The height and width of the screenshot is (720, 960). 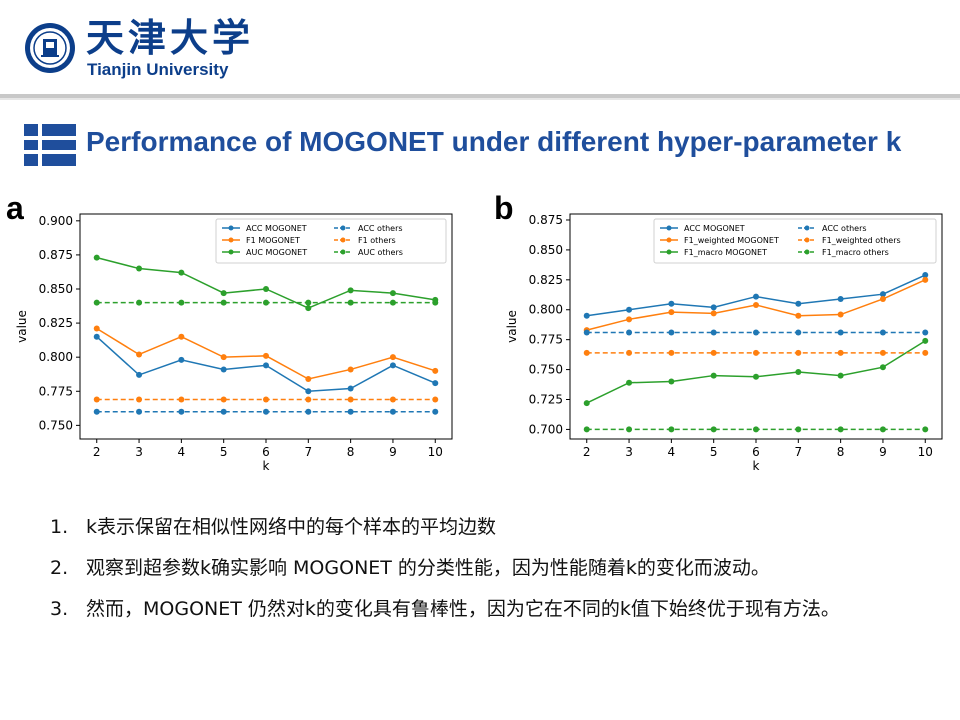 I want to click on x-tick-label: 9, so click(x=393, y=452).